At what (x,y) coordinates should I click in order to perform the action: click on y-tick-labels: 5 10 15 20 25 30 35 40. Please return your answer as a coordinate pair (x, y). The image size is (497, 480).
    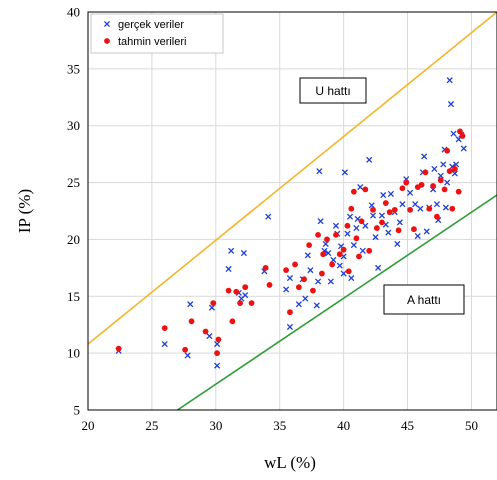
    Looking at the image, I should click on (73, 211).